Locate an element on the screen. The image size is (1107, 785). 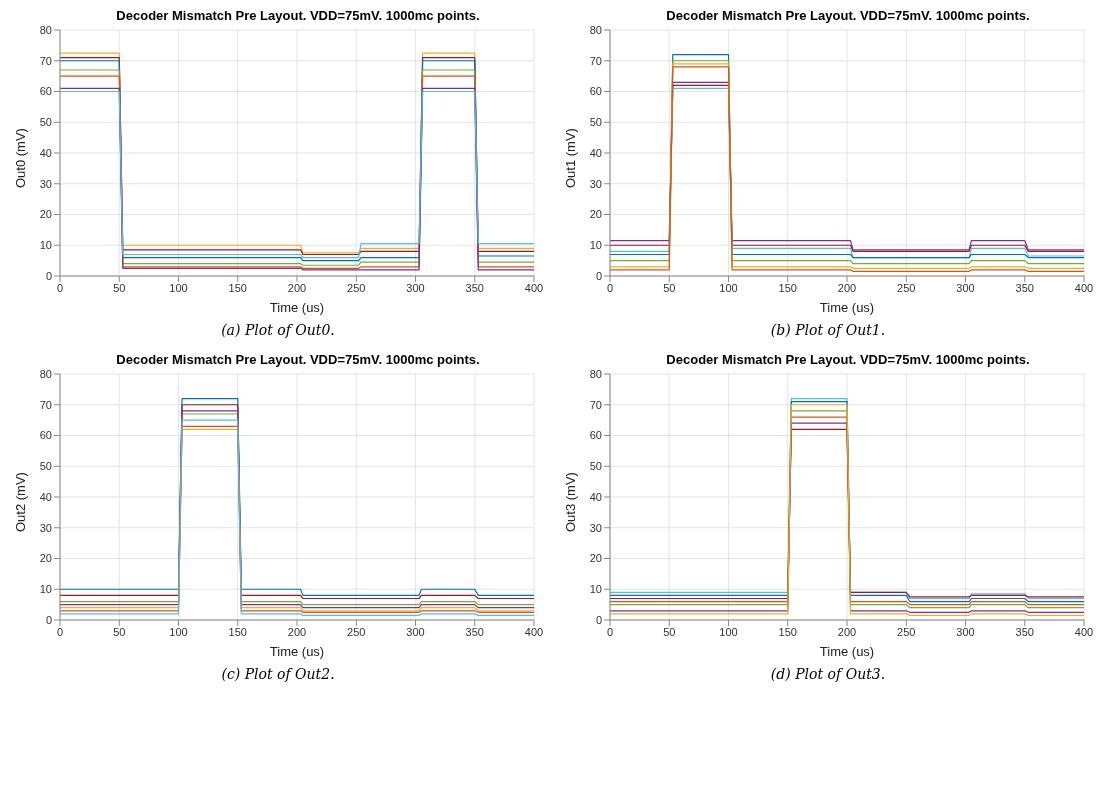
text: (a) Plot of Out0. is located at coordinates (278, 331).